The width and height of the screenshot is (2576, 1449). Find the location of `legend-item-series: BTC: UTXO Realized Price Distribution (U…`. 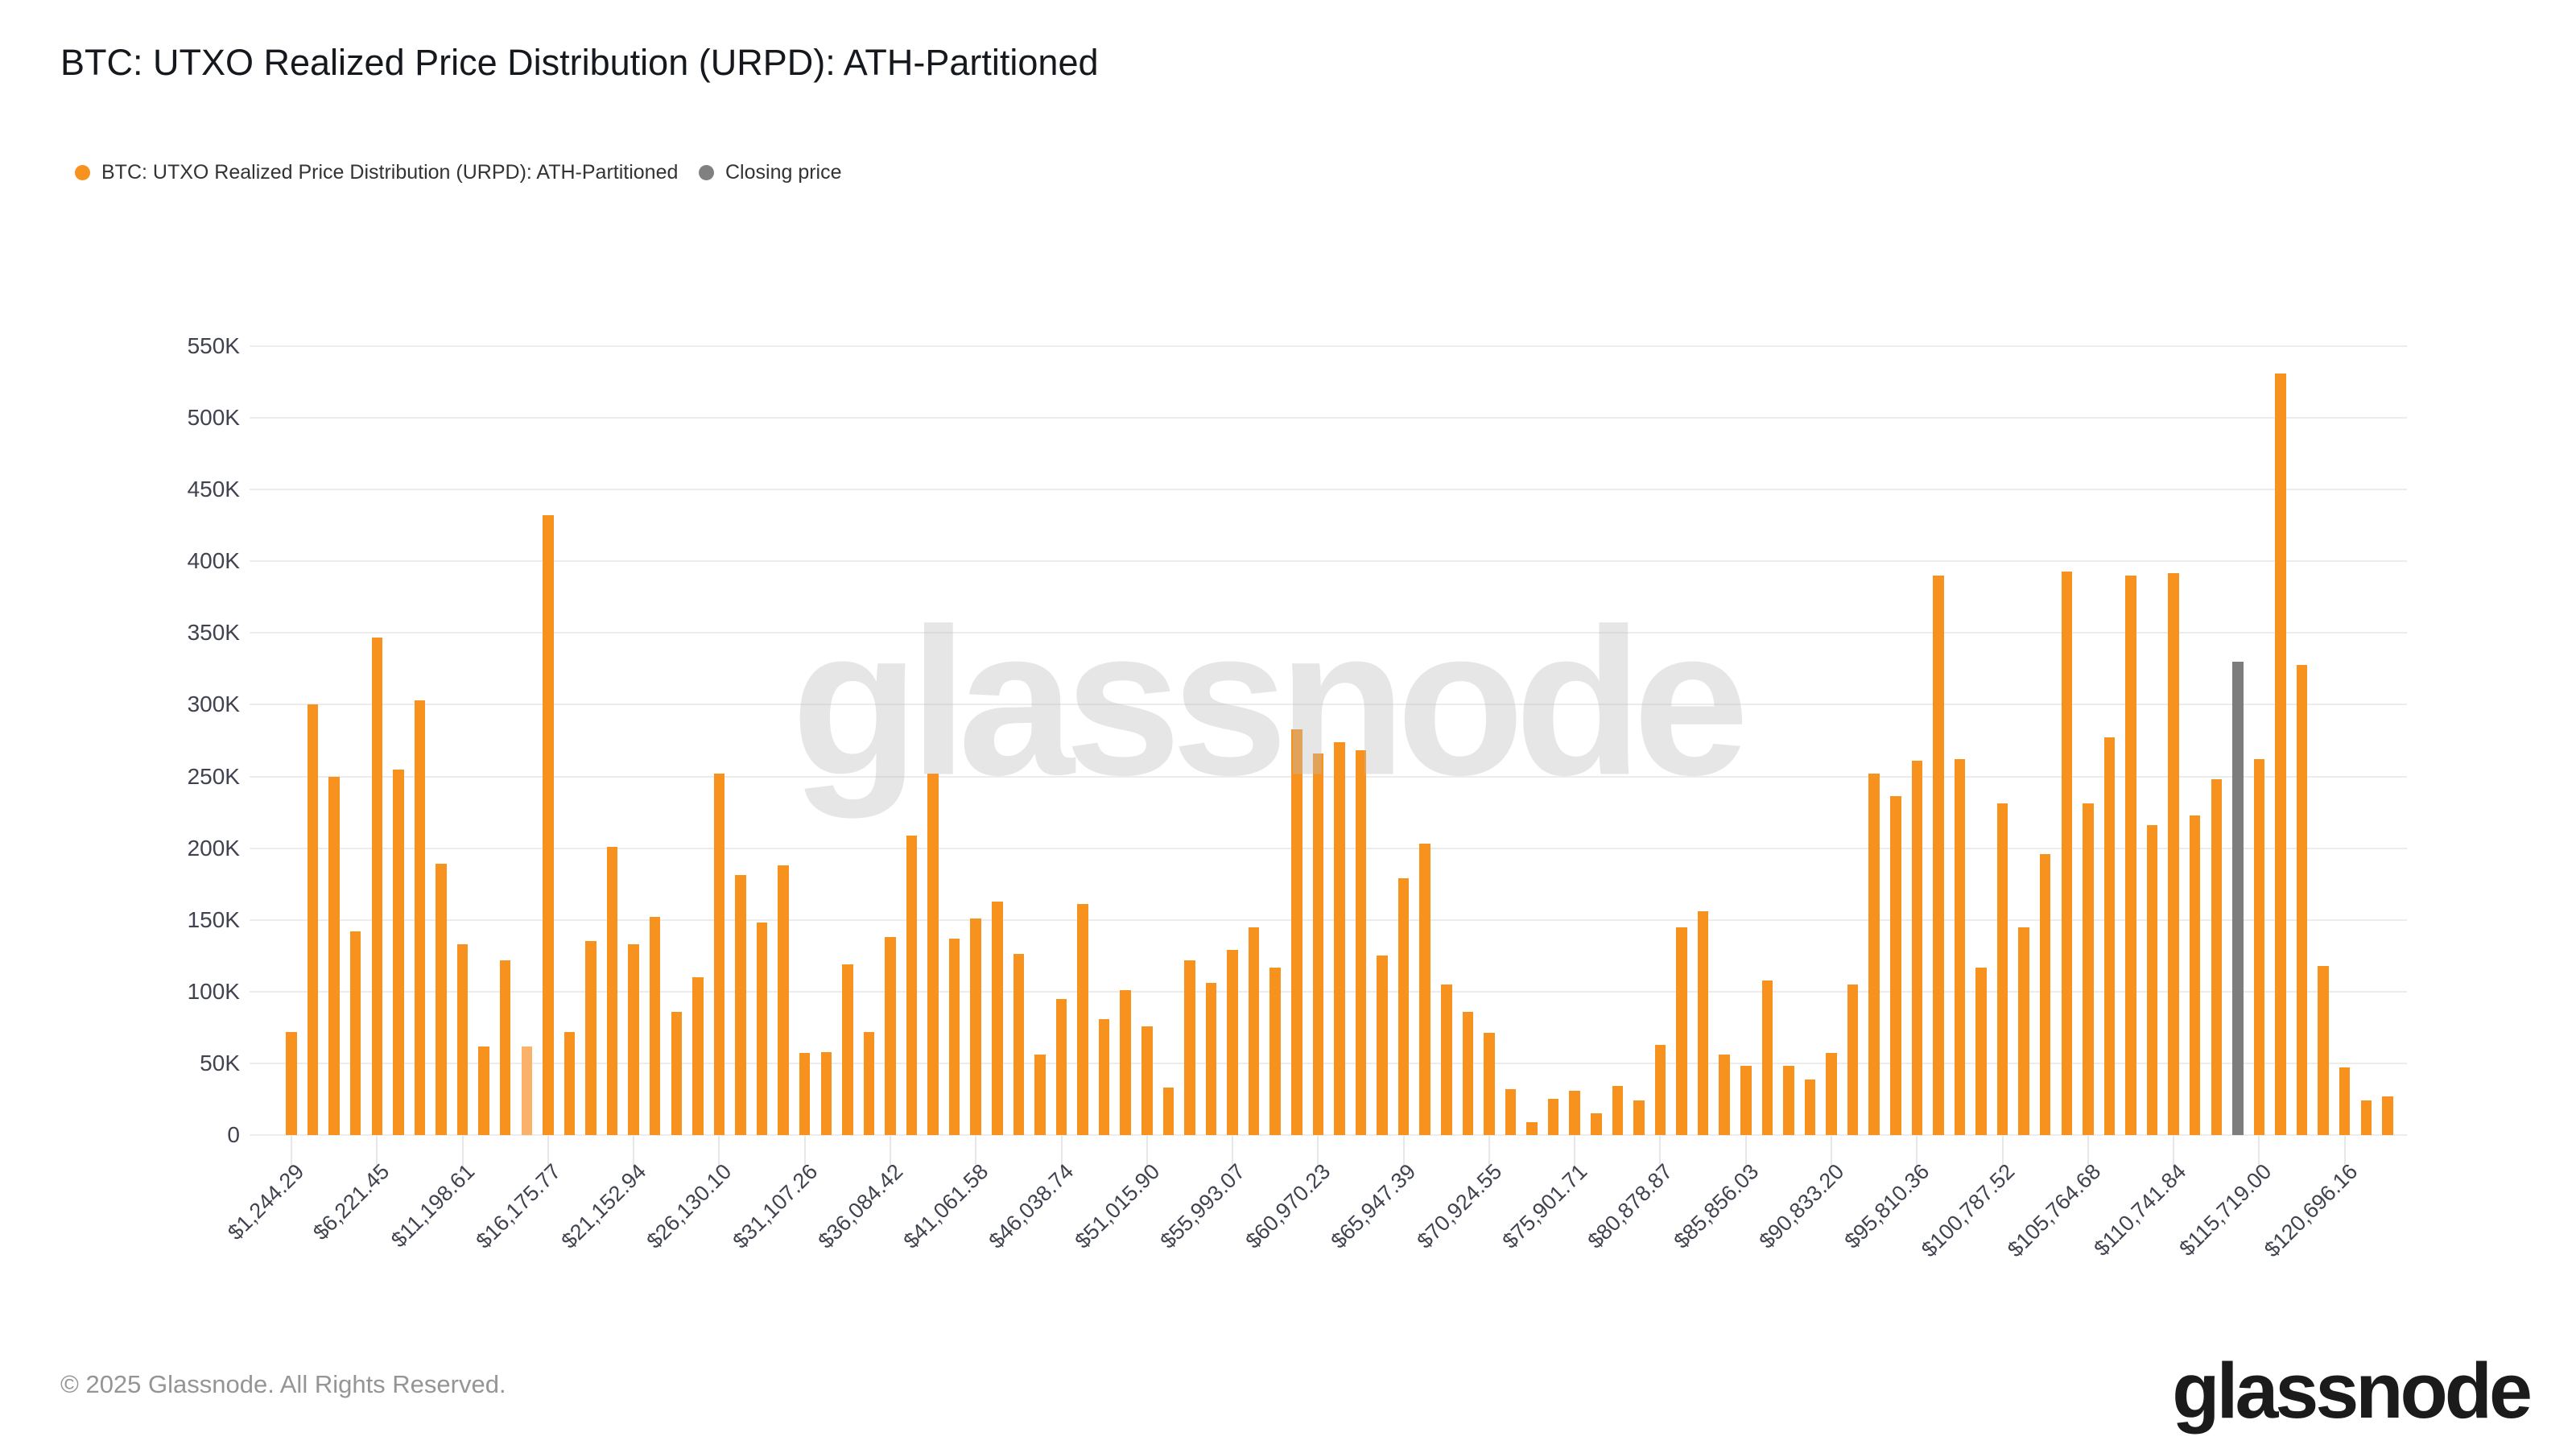

legend-item-series: BTC: UTXO Realized Price Distribution (U… is located at coordinates (376, 172).